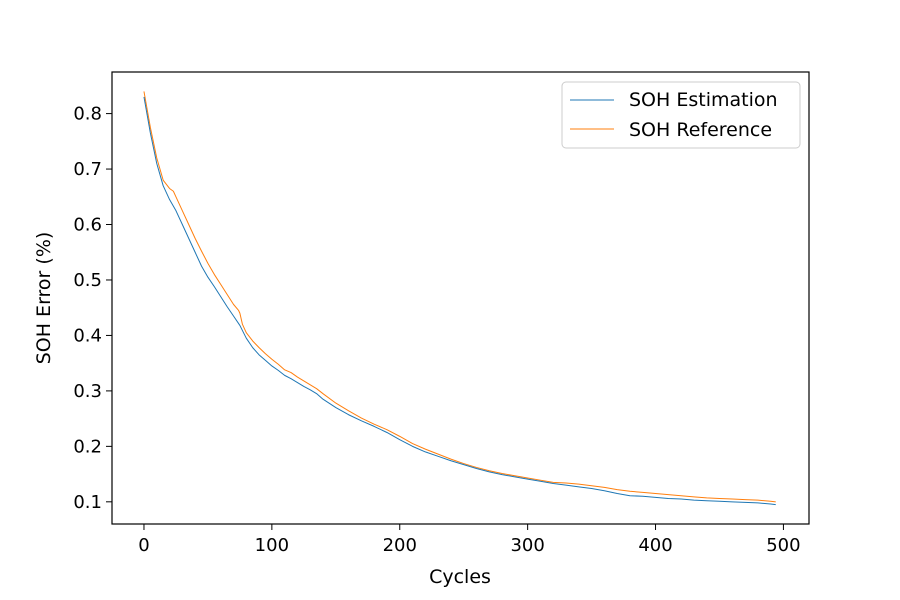  I want to click on x-tick-label: 400, so click(655, 545).